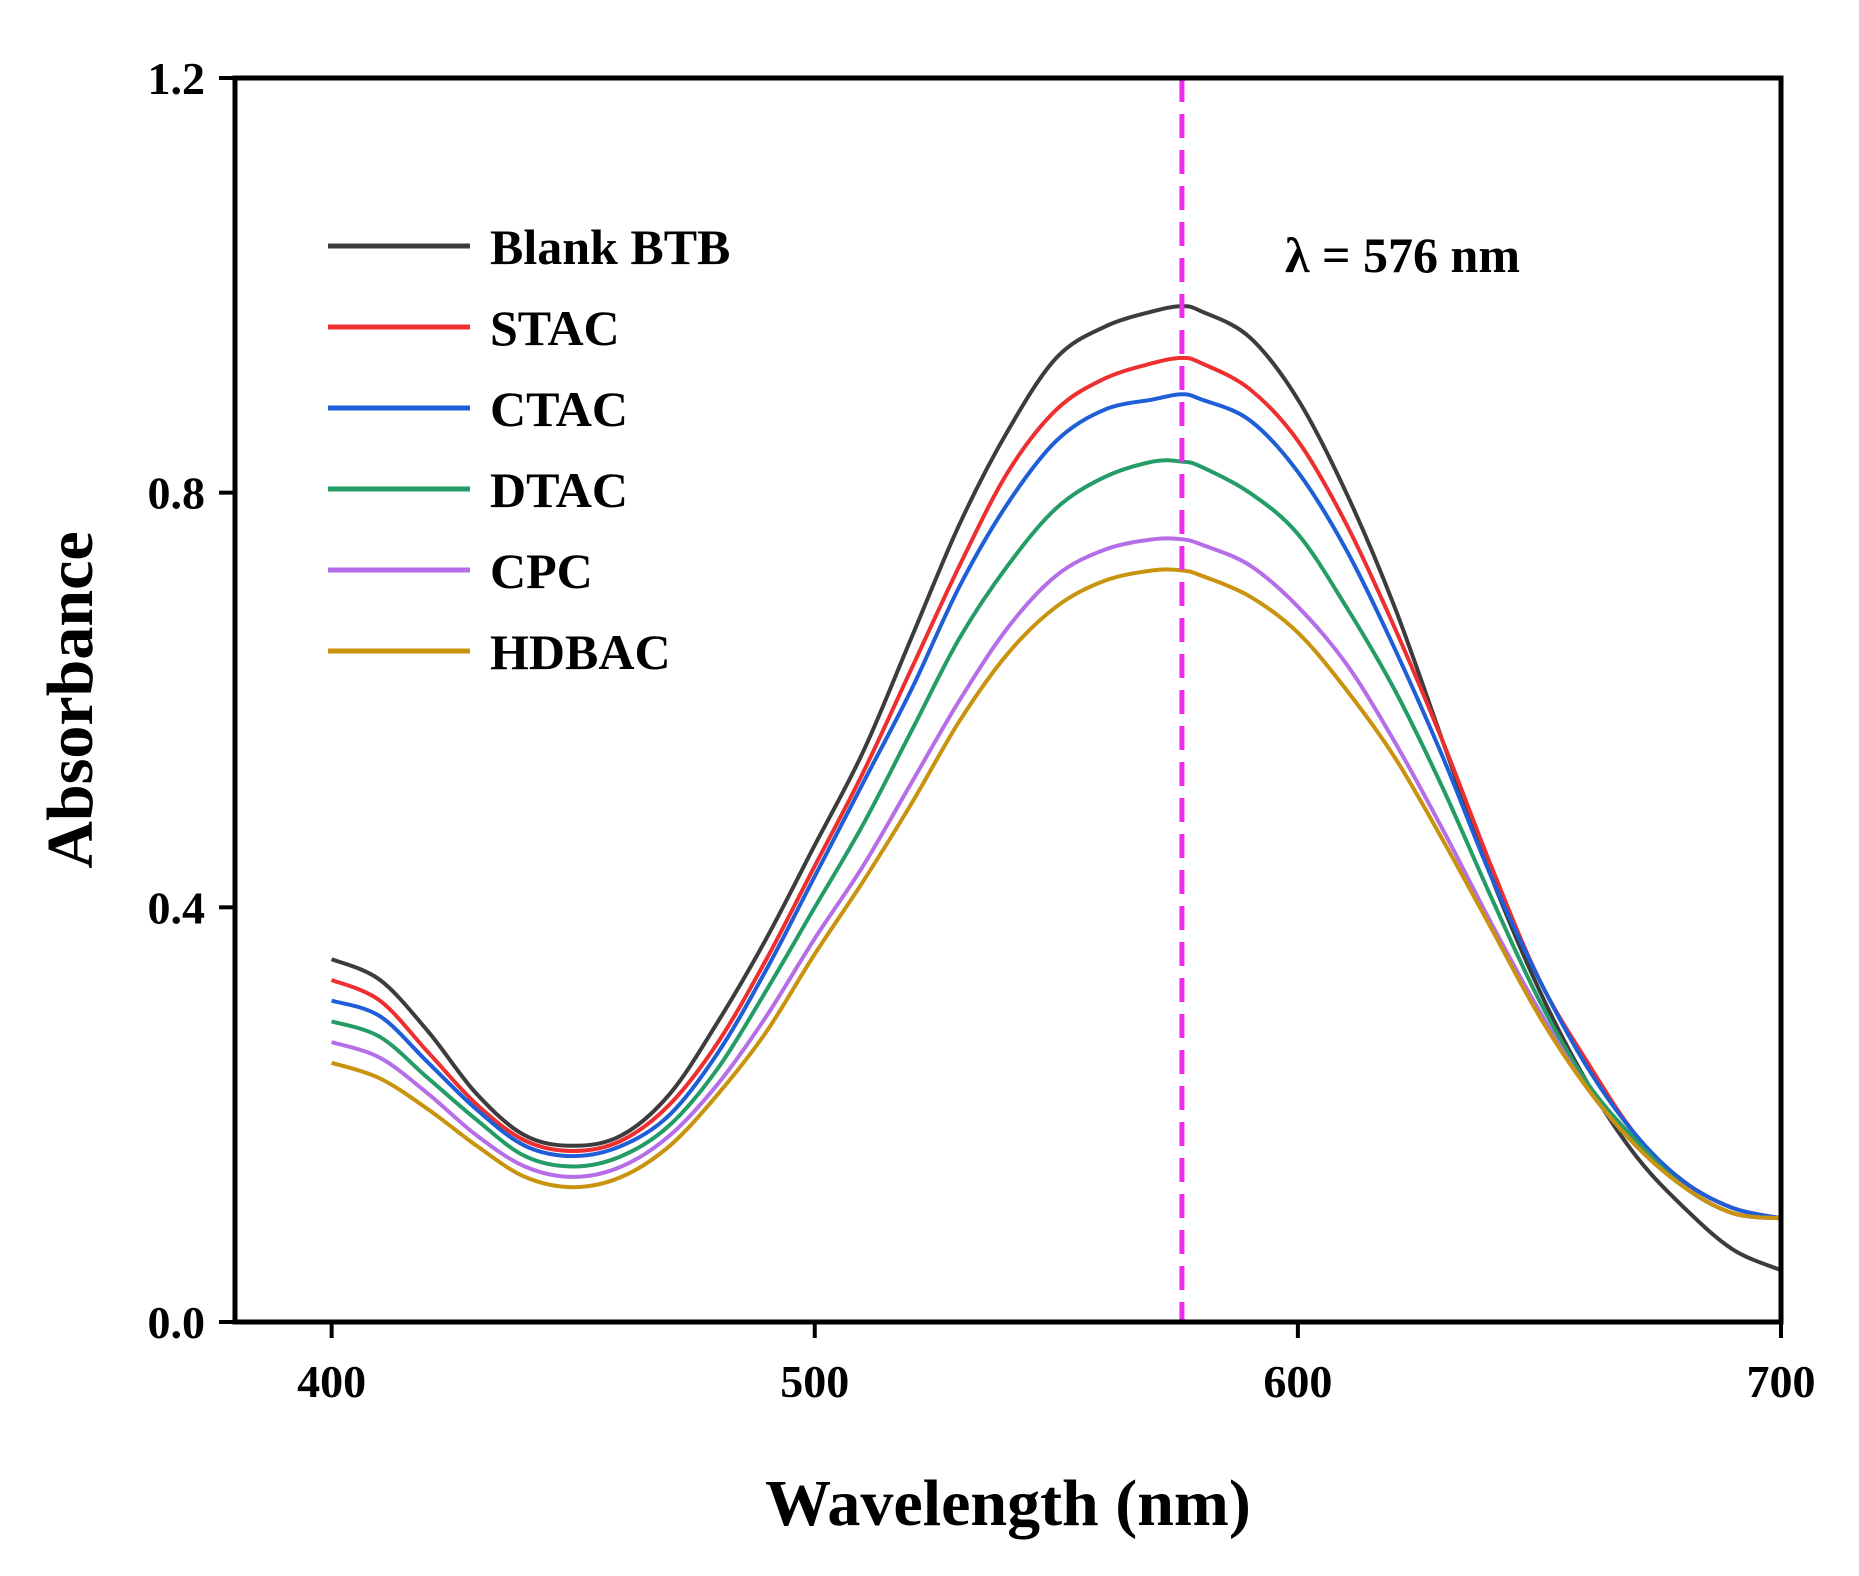 The image size is (1859, 1576). I want to click on peak-annotation: λ = 576 nm, so click(1402, 255).